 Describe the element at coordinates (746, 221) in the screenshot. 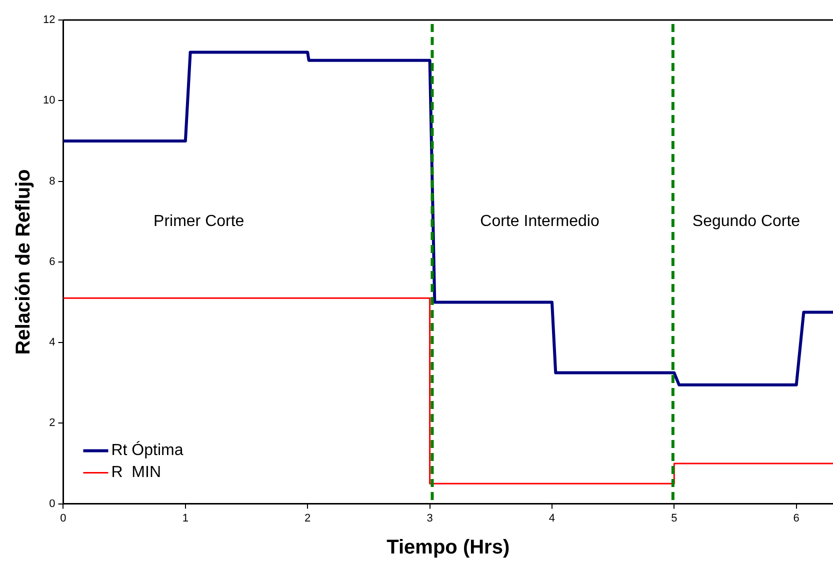

I see `annotation: Segundo Corte` at that location.